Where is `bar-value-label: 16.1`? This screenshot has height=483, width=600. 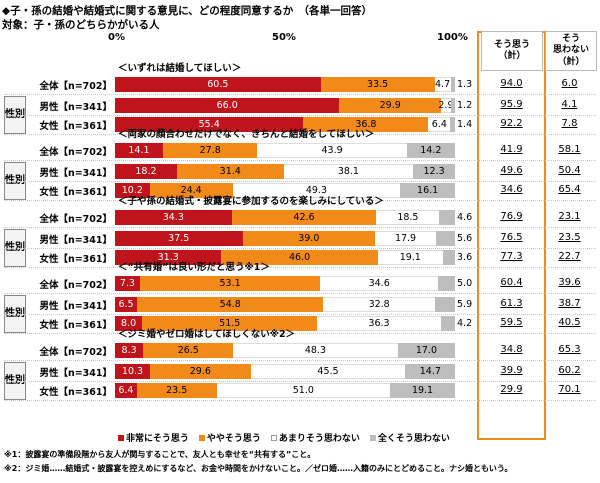 bar-value-label: 16.1 is located at coordinates (428, 190).